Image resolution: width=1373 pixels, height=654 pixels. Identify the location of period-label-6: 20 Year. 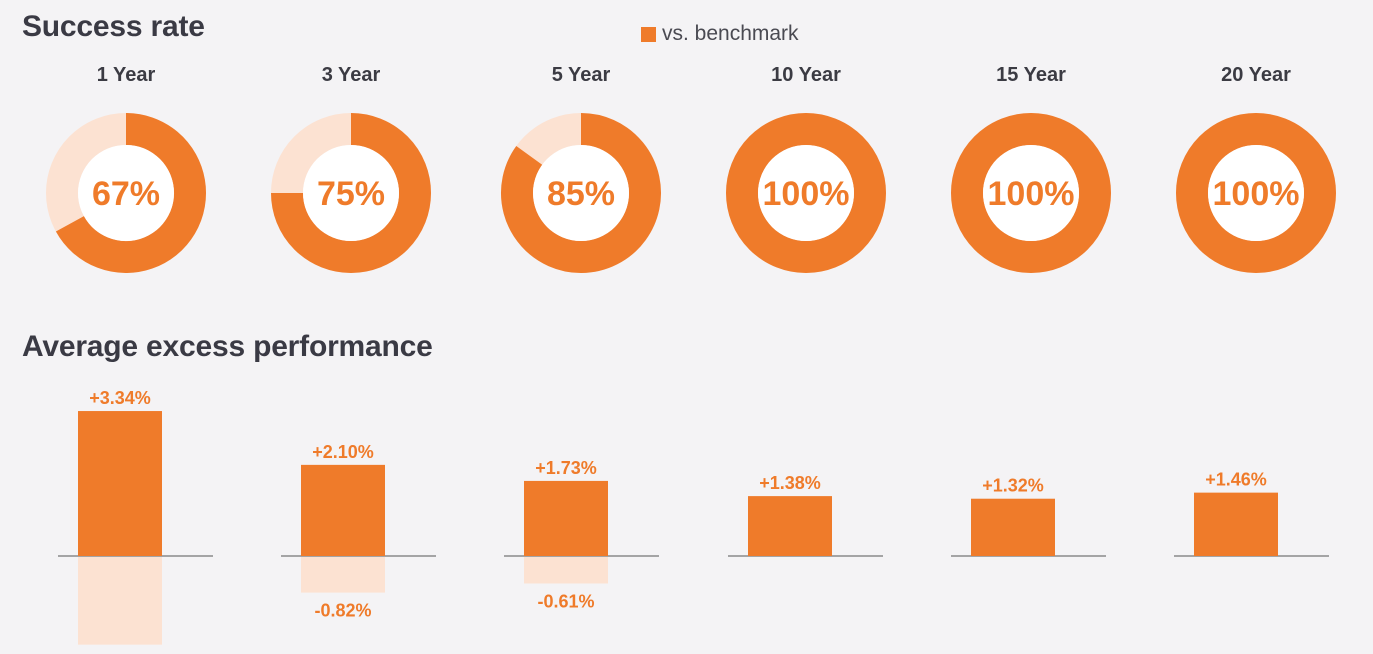
(1256, 75).